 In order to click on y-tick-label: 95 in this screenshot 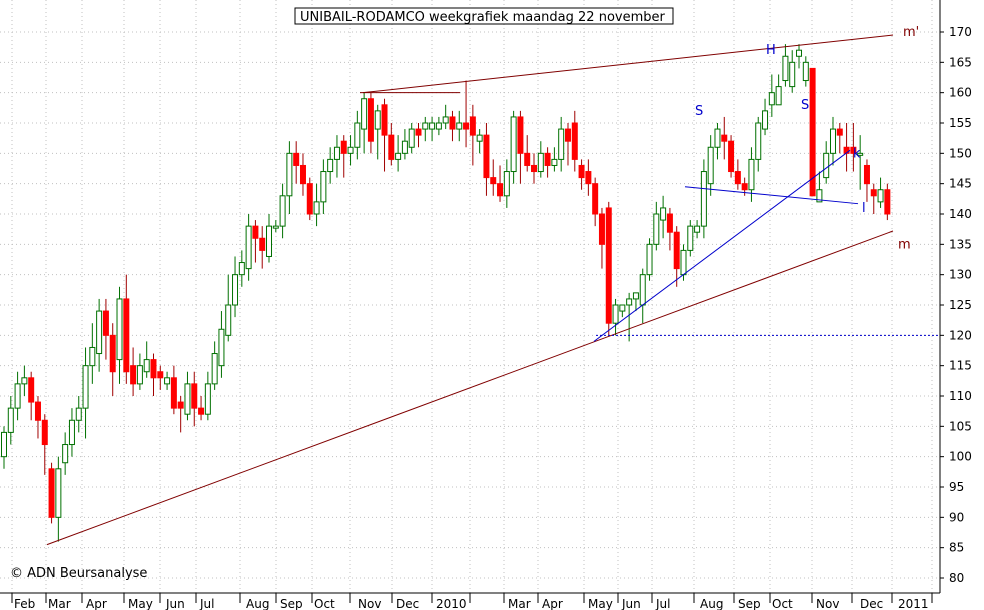, I will do `click(956, 487)`.